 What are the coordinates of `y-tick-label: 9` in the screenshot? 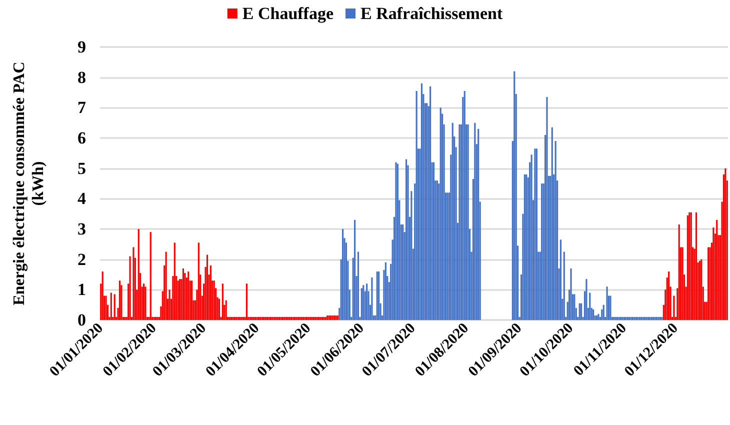 It's located at (82, 47).